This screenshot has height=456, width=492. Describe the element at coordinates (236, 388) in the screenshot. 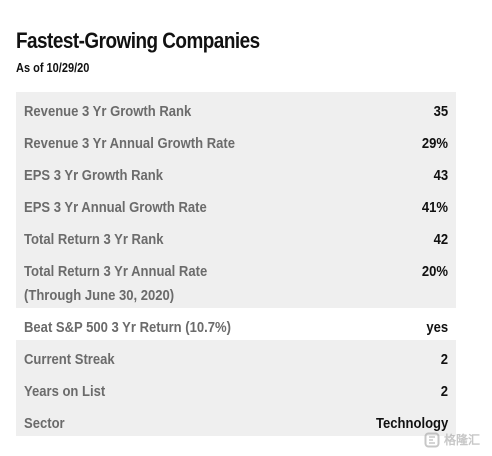

I see `table-row: Years on List 2` at that location.